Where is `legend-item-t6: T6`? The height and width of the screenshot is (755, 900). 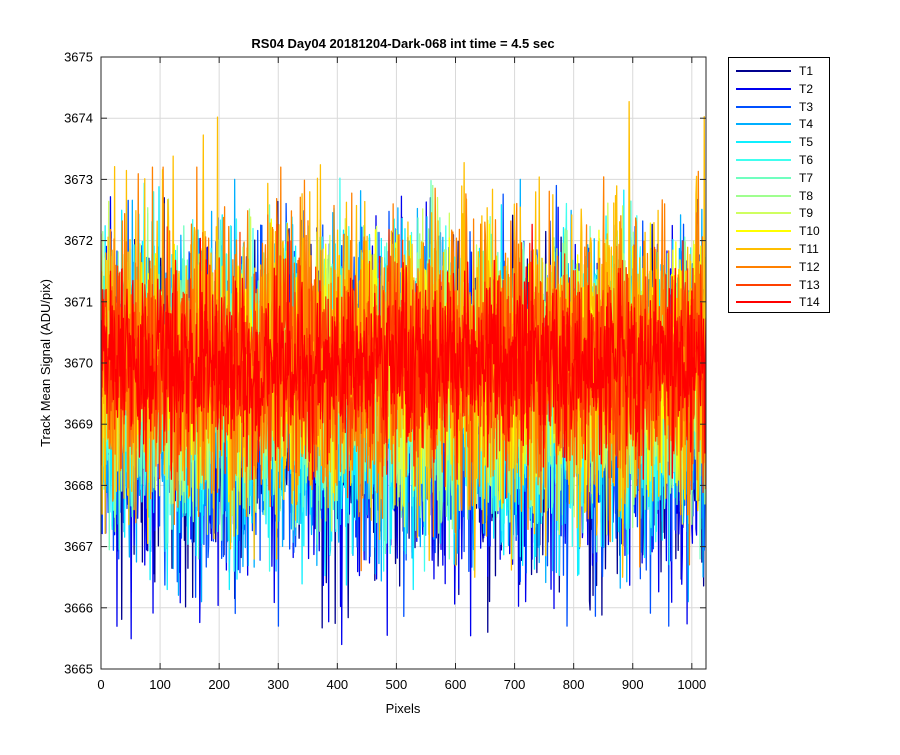 legend-item-t6: T6 is located at coordinates (779, 160).